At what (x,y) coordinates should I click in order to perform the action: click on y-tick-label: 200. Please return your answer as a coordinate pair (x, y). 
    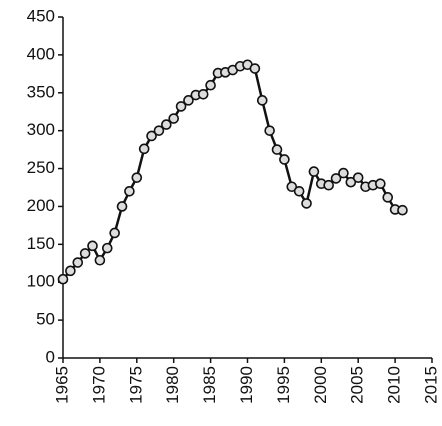
    Looking at the image, I should click on (41, 205).